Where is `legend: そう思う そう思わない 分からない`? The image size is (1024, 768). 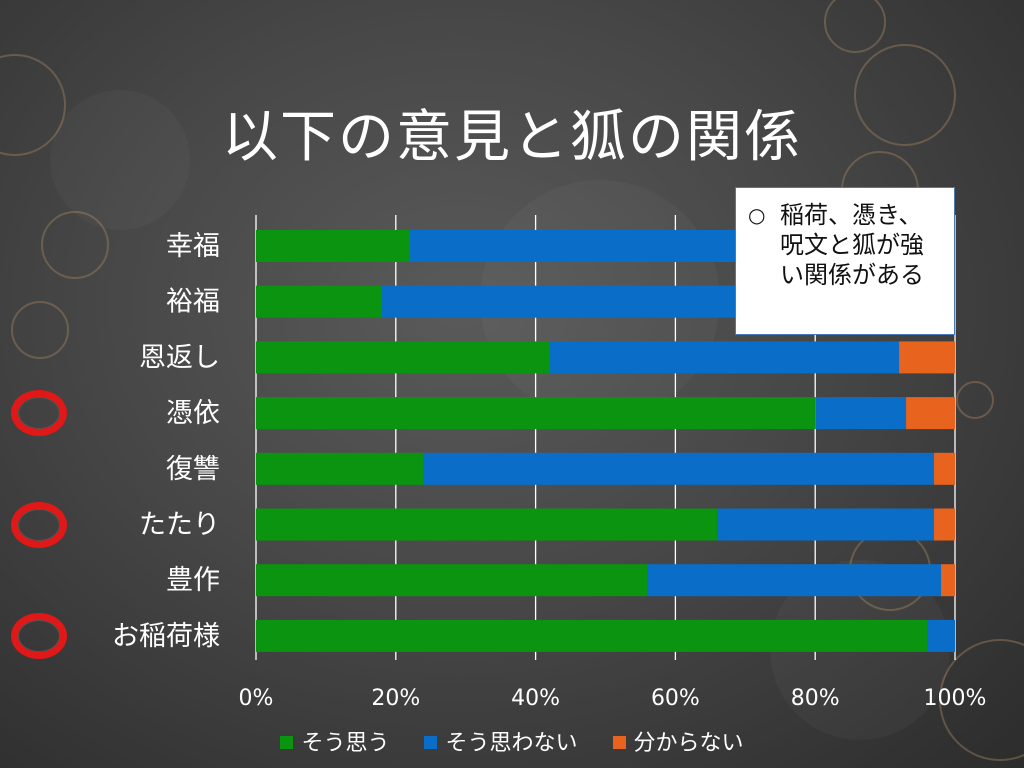
legend: そう思う そう思わない 分からない is located at coordinates (512, 741).